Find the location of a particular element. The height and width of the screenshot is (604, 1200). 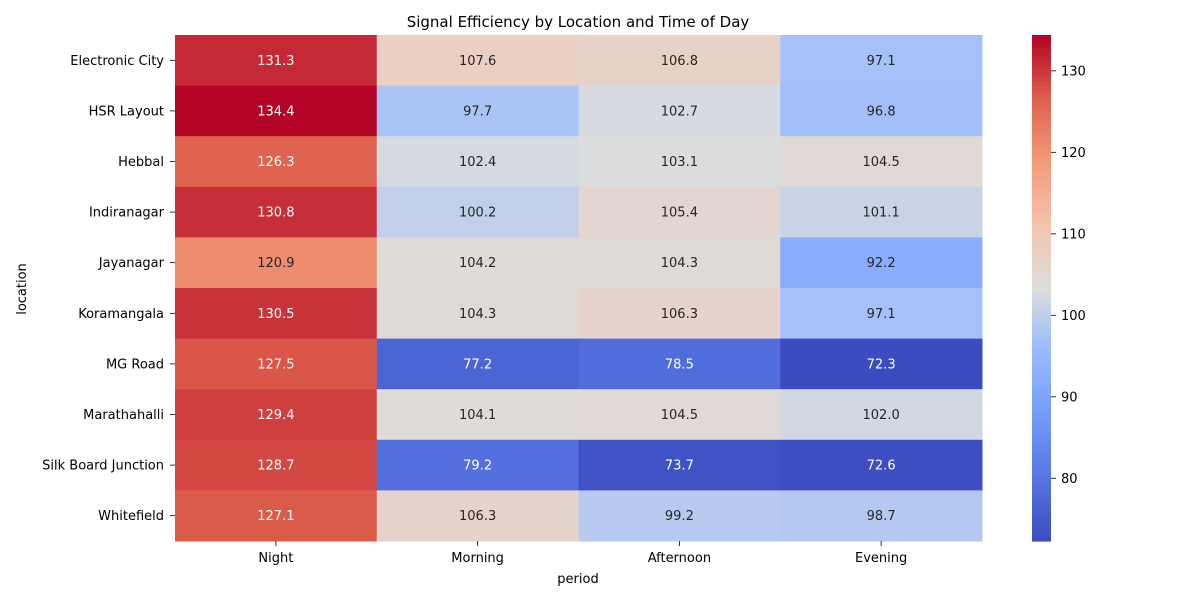

cell-value-label: 97.7 is located at coordinates (477, 111).